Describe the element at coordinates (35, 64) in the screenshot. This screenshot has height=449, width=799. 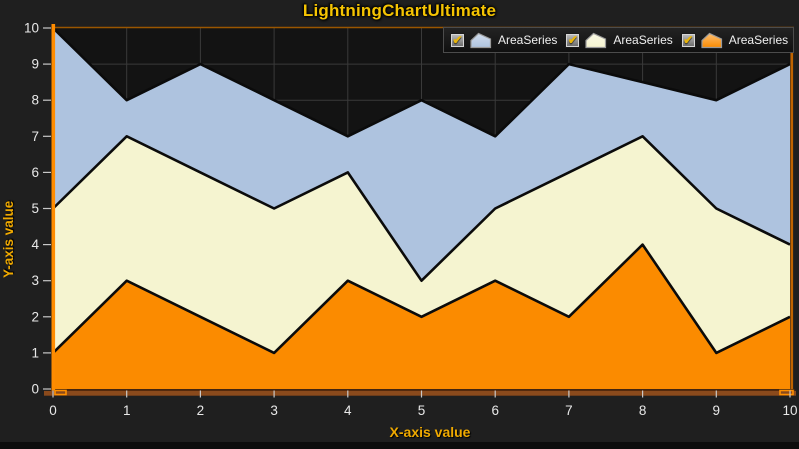
I see `y-tick-label: 9` at that location.